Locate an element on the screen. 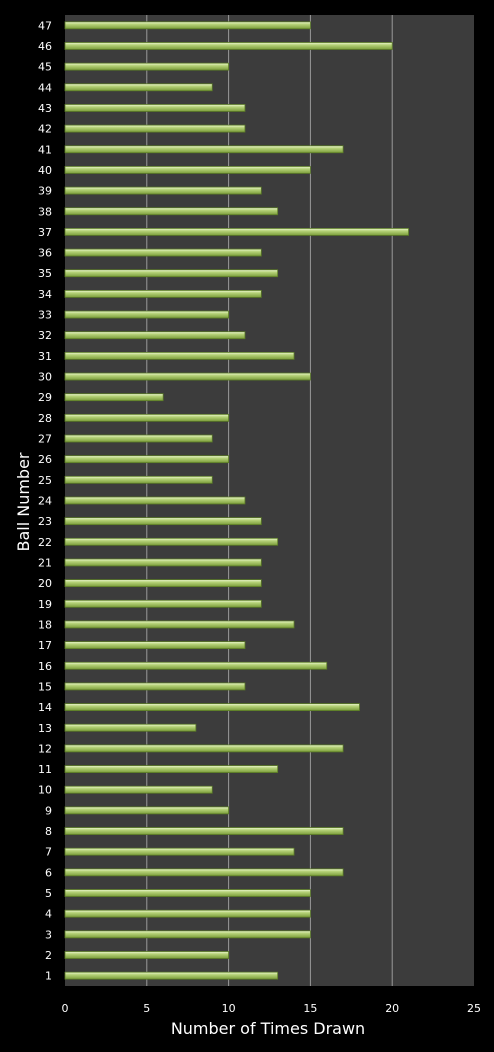  y-tick-39: 39 is located at coordinates (45, 191).